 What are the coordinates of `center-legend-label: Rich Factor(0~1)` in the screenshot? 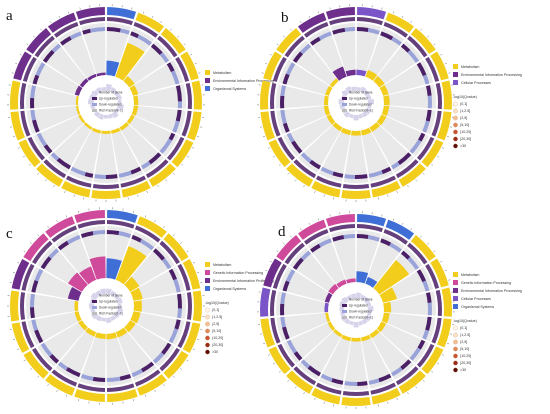 It's located at (111, 111).